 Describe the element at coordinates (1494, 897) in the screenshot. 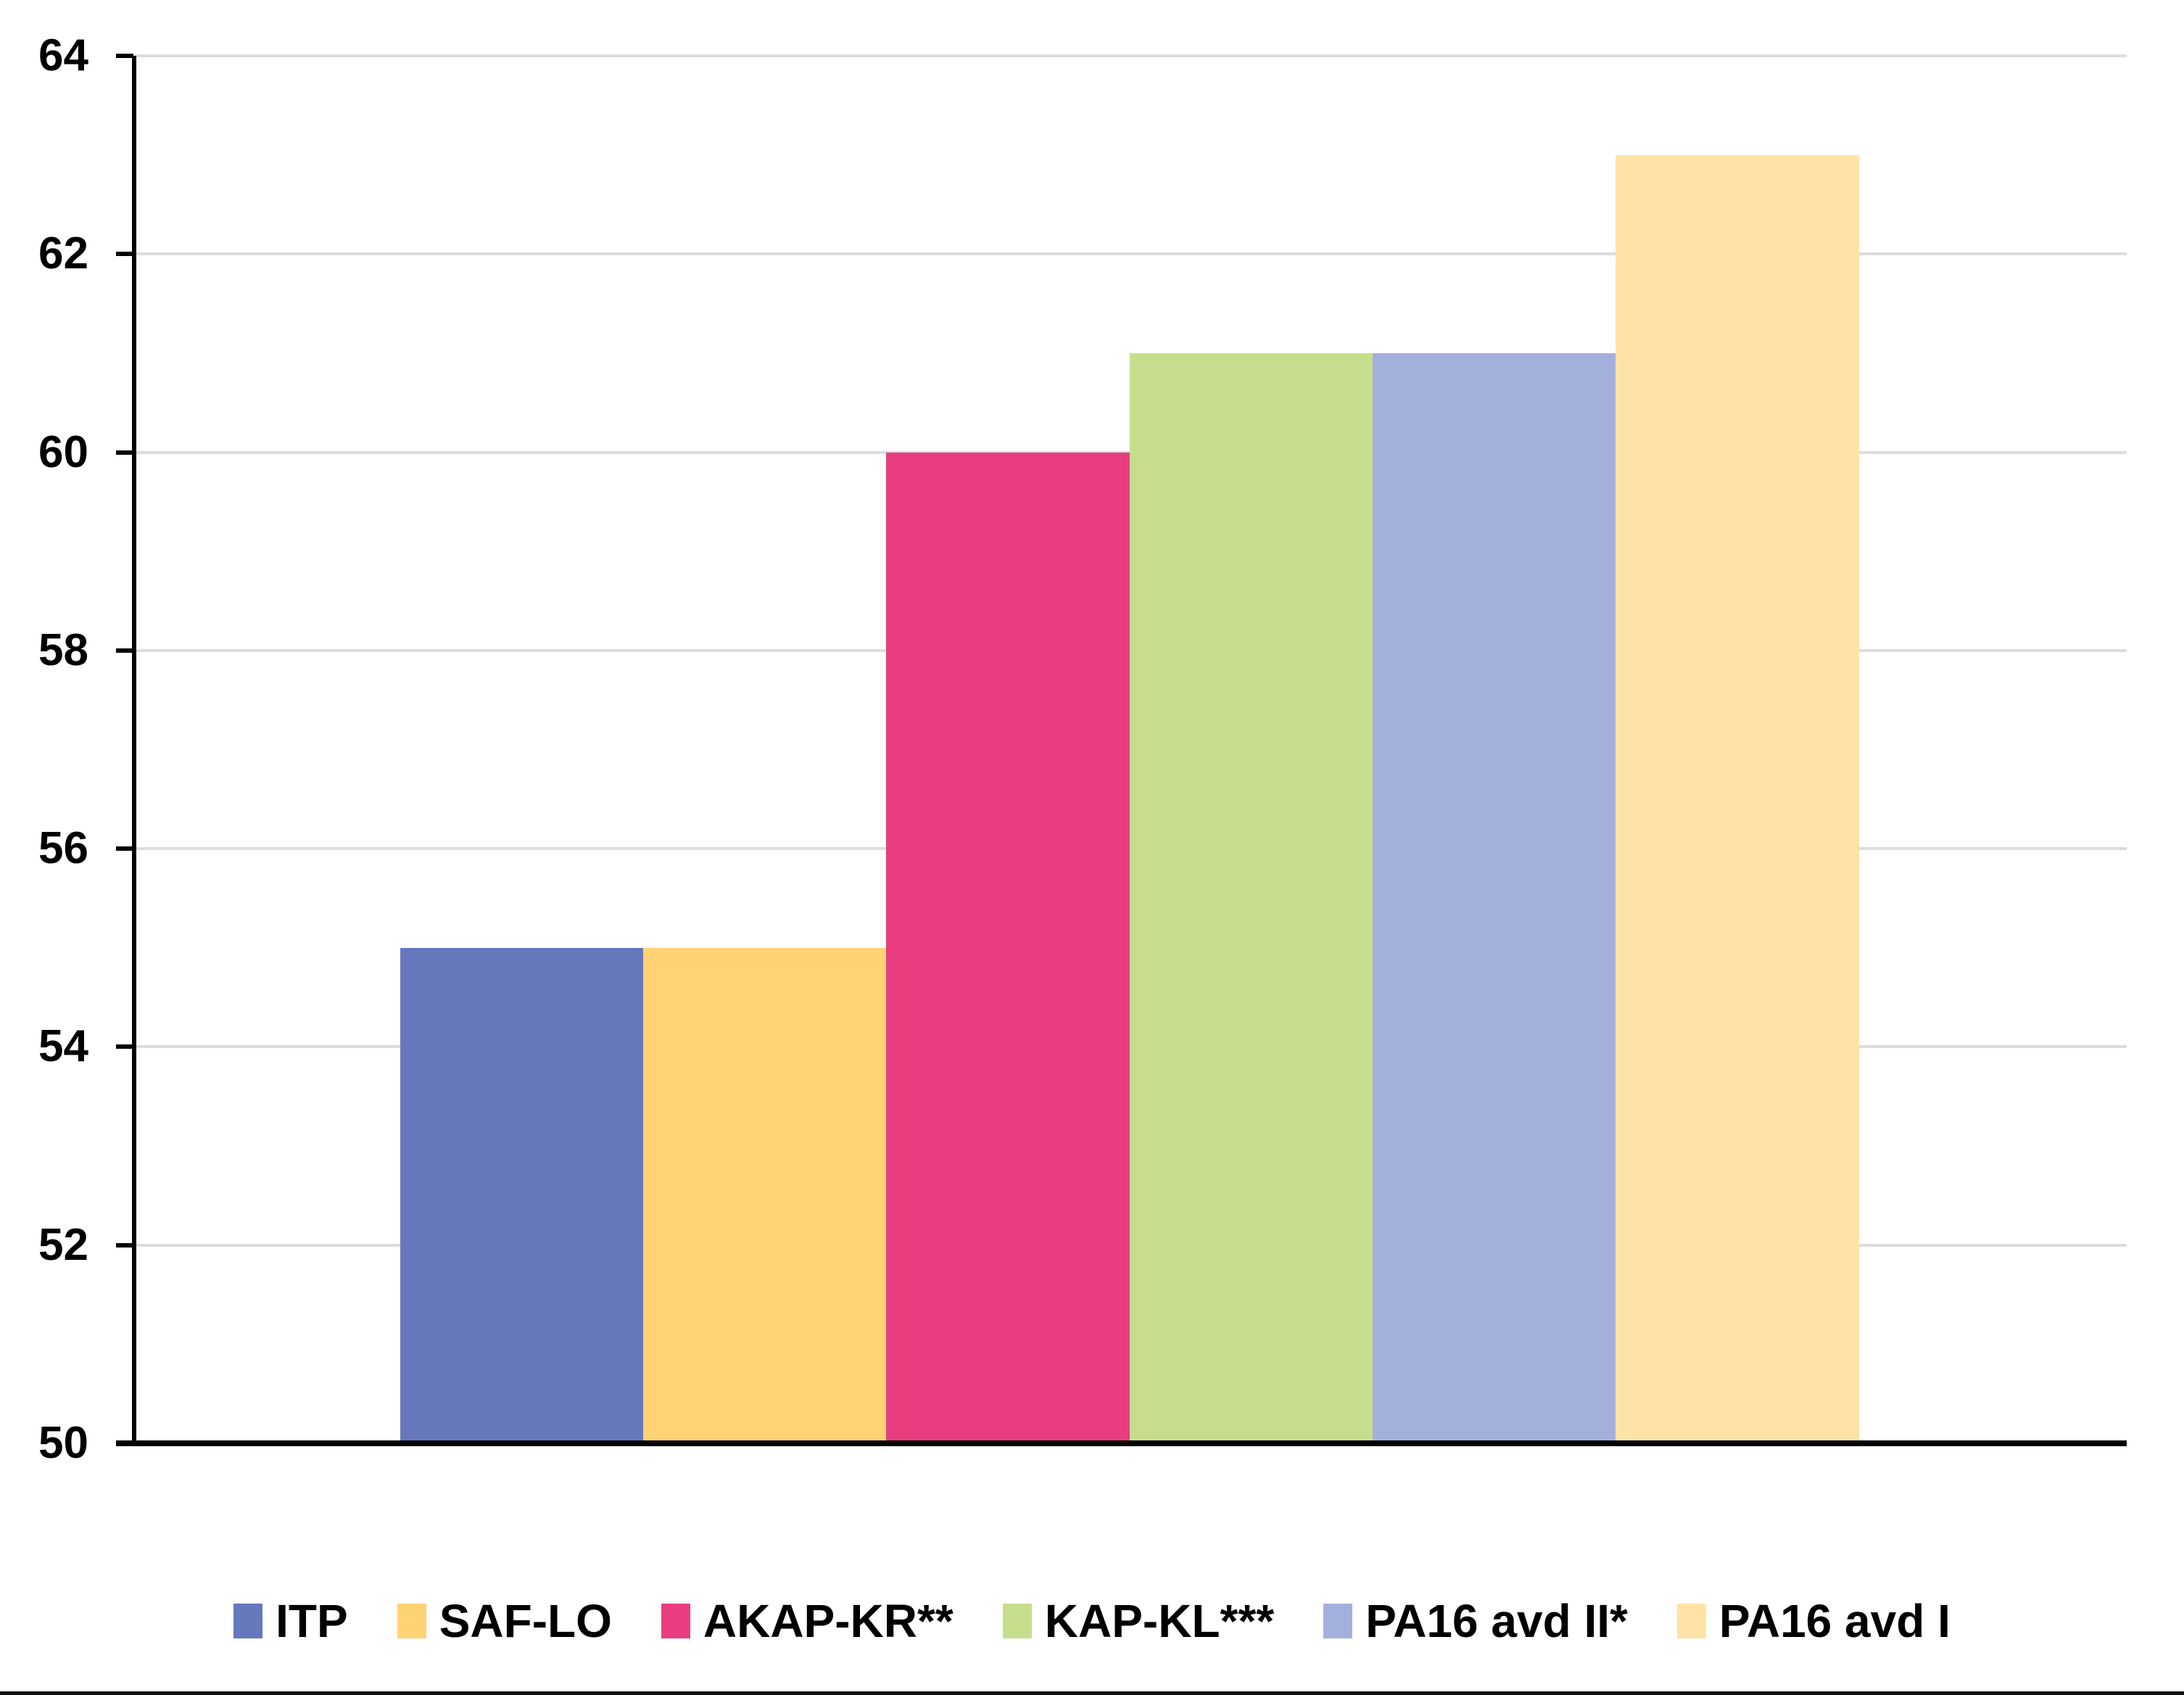

I see `bar-pa16-avd-ii` at that location.